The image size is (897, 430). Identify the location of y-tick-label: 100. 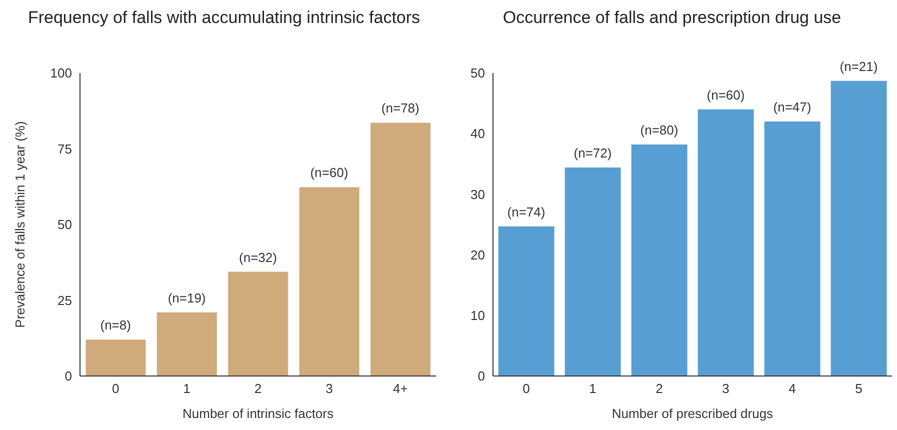
(61, 73).